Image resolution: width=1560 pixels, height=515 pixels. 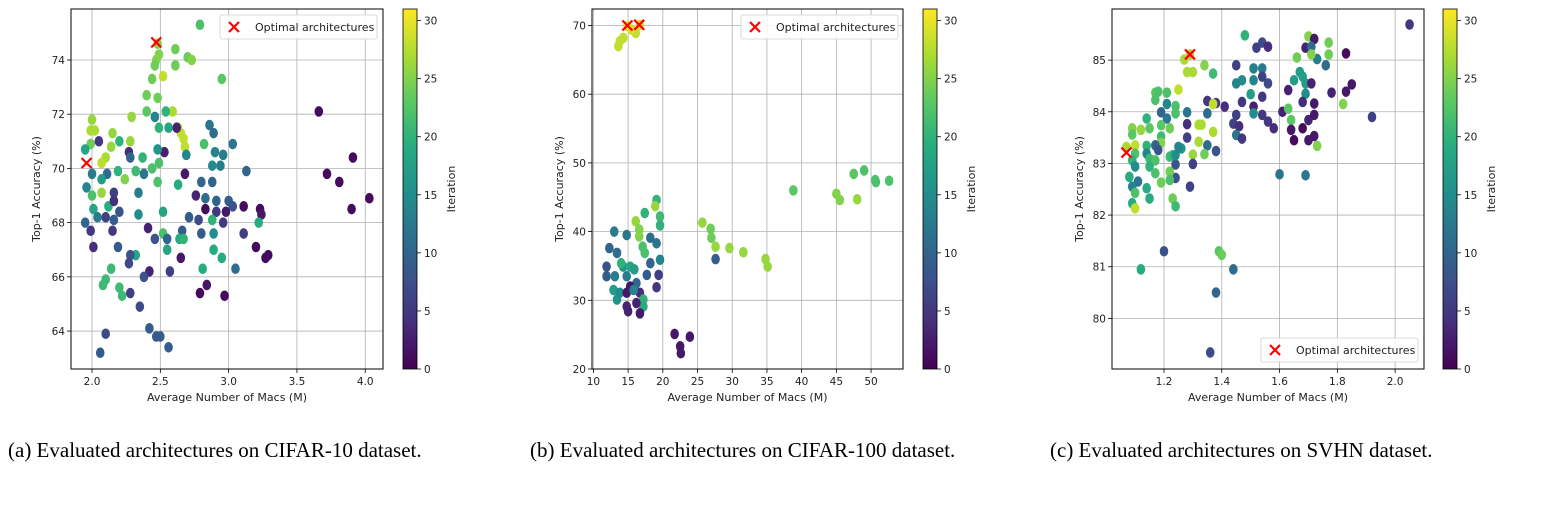 What do you see at coordinates (228, 382) in the screenshot?
I see `x-tick-label: 3.0` at bounding box center [228, 382].